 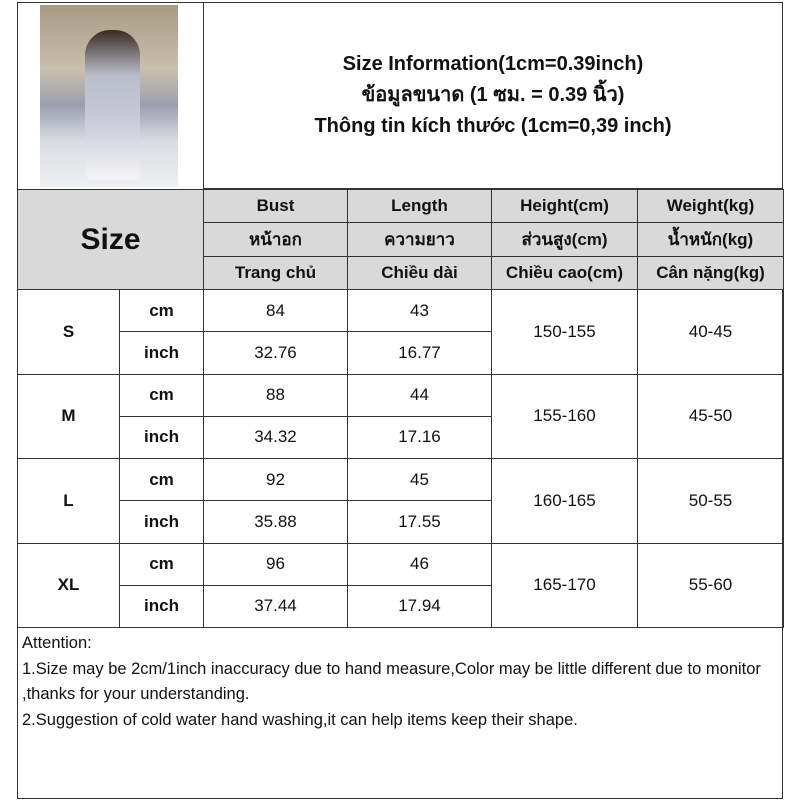 What do you see at coordinates (275, 522) in the screenshot?
I see `bust-inch: 35.88` at bounding box center [275, 522].